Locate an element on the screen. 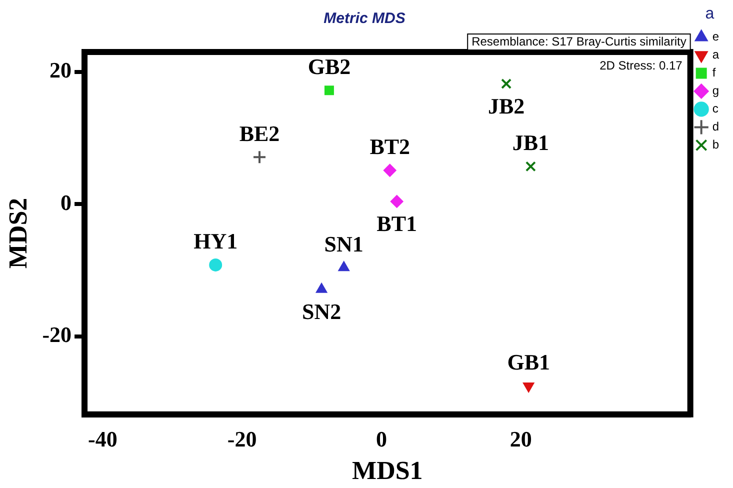  annotation: HY1 is located at coordinates (216, 241).